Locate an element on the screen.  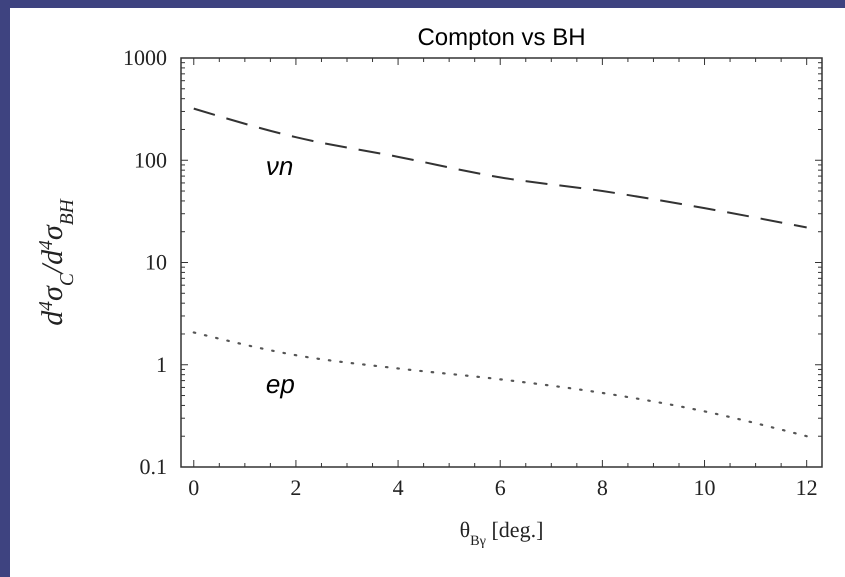
y-tick-label: 0.1 is located at coordinates (153, 466).